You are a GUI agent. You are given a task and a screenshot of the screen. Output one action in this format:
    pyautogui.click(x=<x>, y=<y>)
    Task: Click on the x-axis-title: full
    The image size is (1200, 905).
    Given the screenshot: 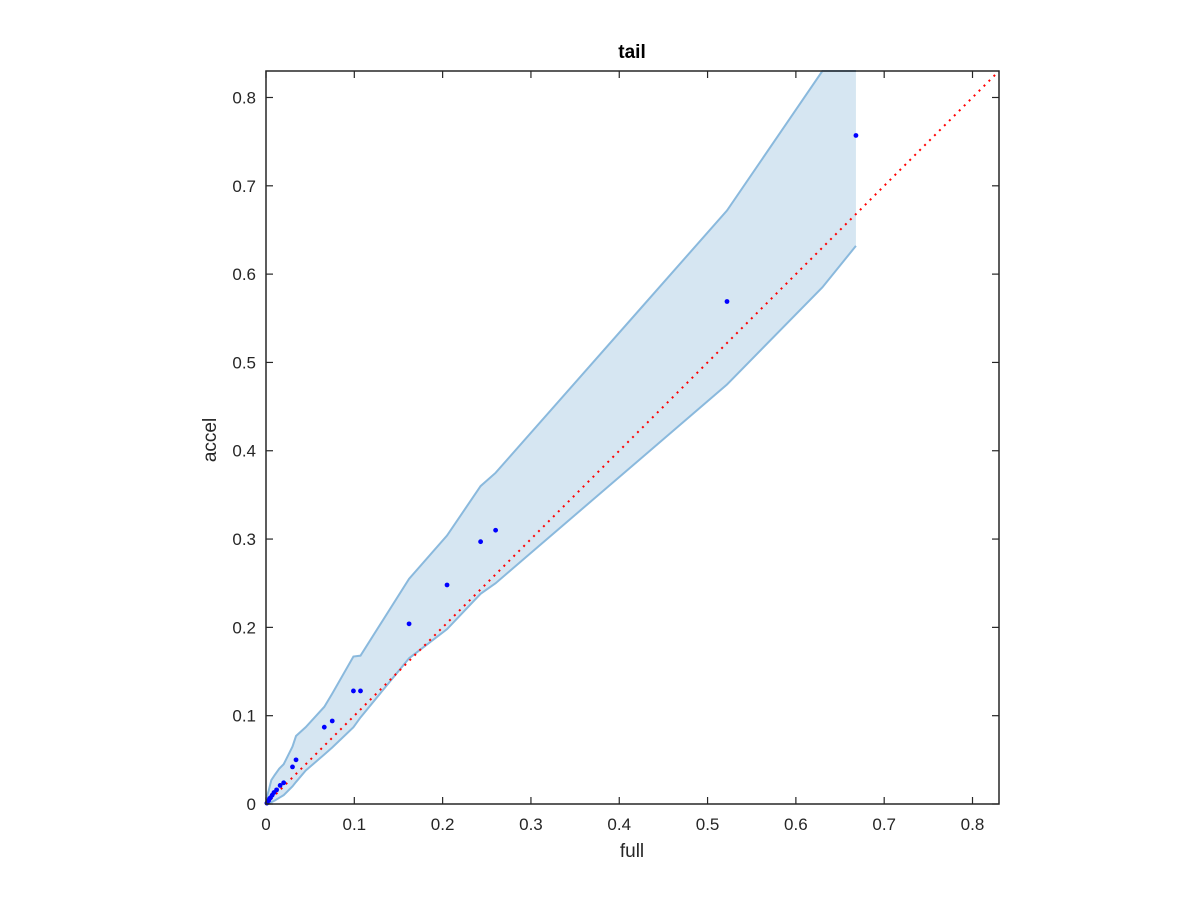 What is the action you would take?
    pyautogui.click(x=632, y=851)
    